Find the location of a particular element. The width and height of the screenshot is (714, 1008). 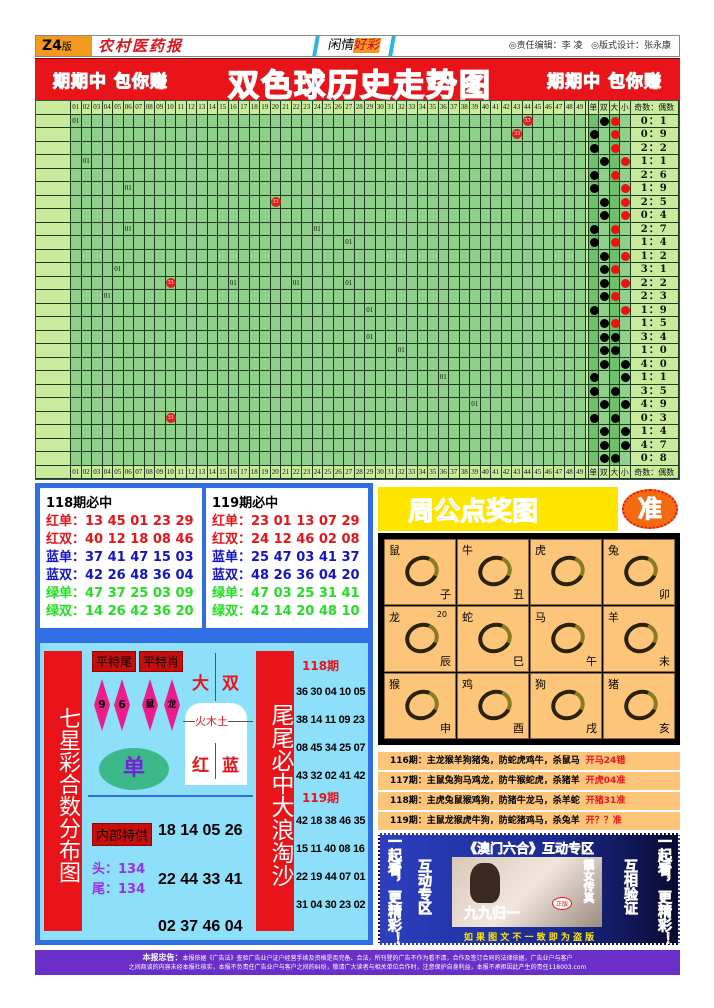

row-label-cell is located at coordinates (53, 297).